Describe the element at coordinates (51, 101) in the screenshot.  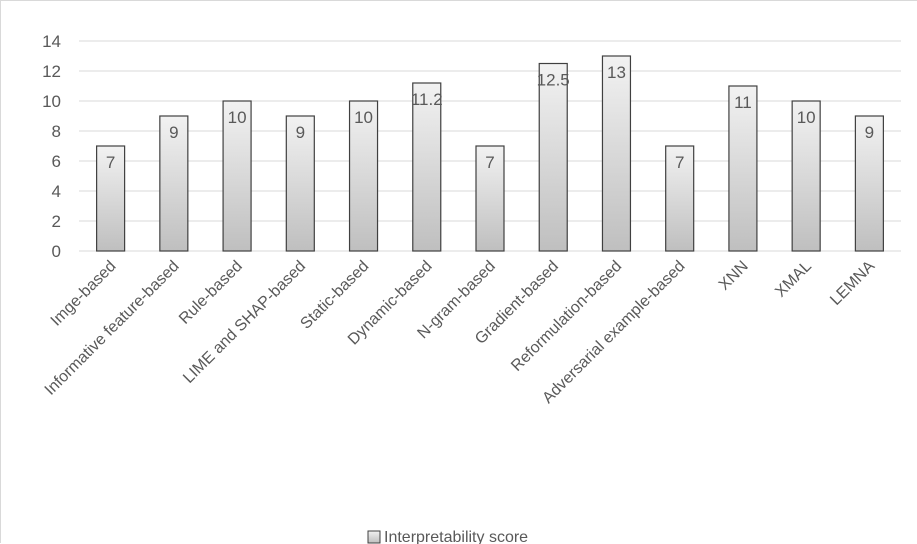
I see `y-tick-label: 10` at that location.